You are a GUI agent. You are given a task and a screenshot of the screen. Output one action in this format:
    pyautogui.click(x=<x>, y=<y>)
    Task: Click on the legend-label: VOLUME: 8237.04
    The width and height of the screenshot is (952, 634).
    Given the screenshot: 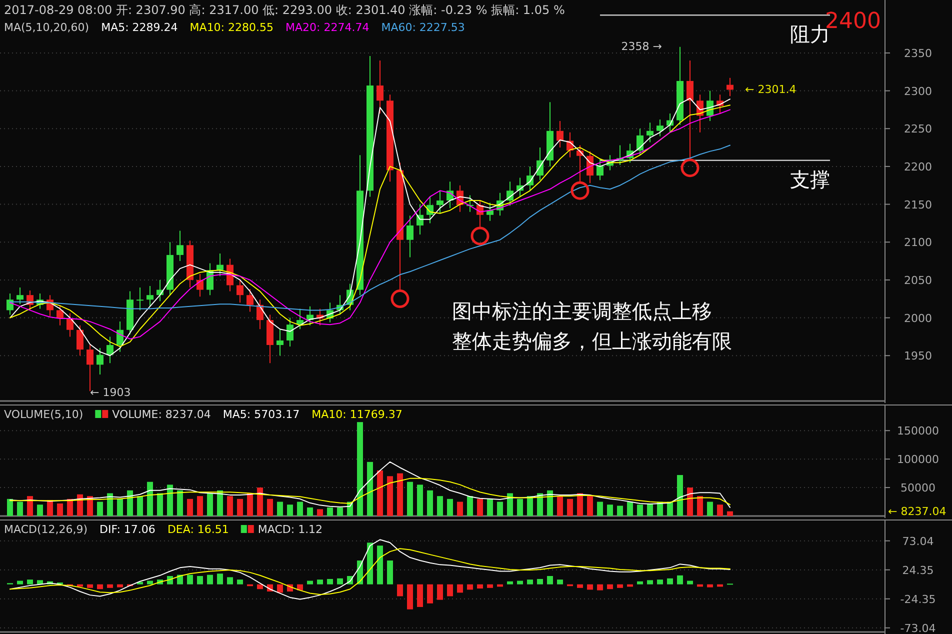 What is the action you would take?
    pyautogui.click(x=161, y=414)
    